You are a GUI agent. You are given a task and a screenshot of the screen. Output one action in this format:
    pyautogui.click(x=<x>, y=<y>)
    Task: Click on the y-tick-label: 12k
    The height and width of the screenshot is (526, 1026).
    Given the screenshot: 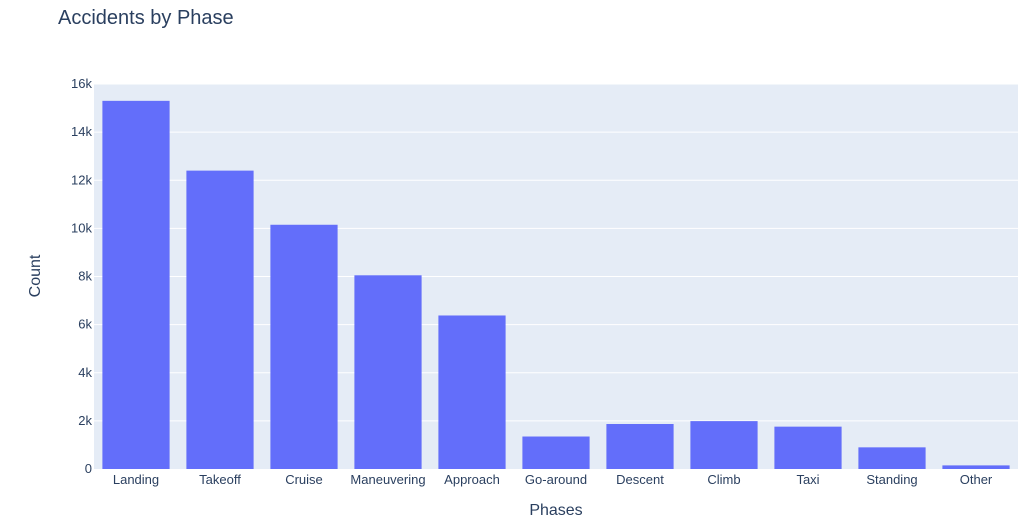 What is the action you would take?
    pyautogui.click(x=81, y=179)
    